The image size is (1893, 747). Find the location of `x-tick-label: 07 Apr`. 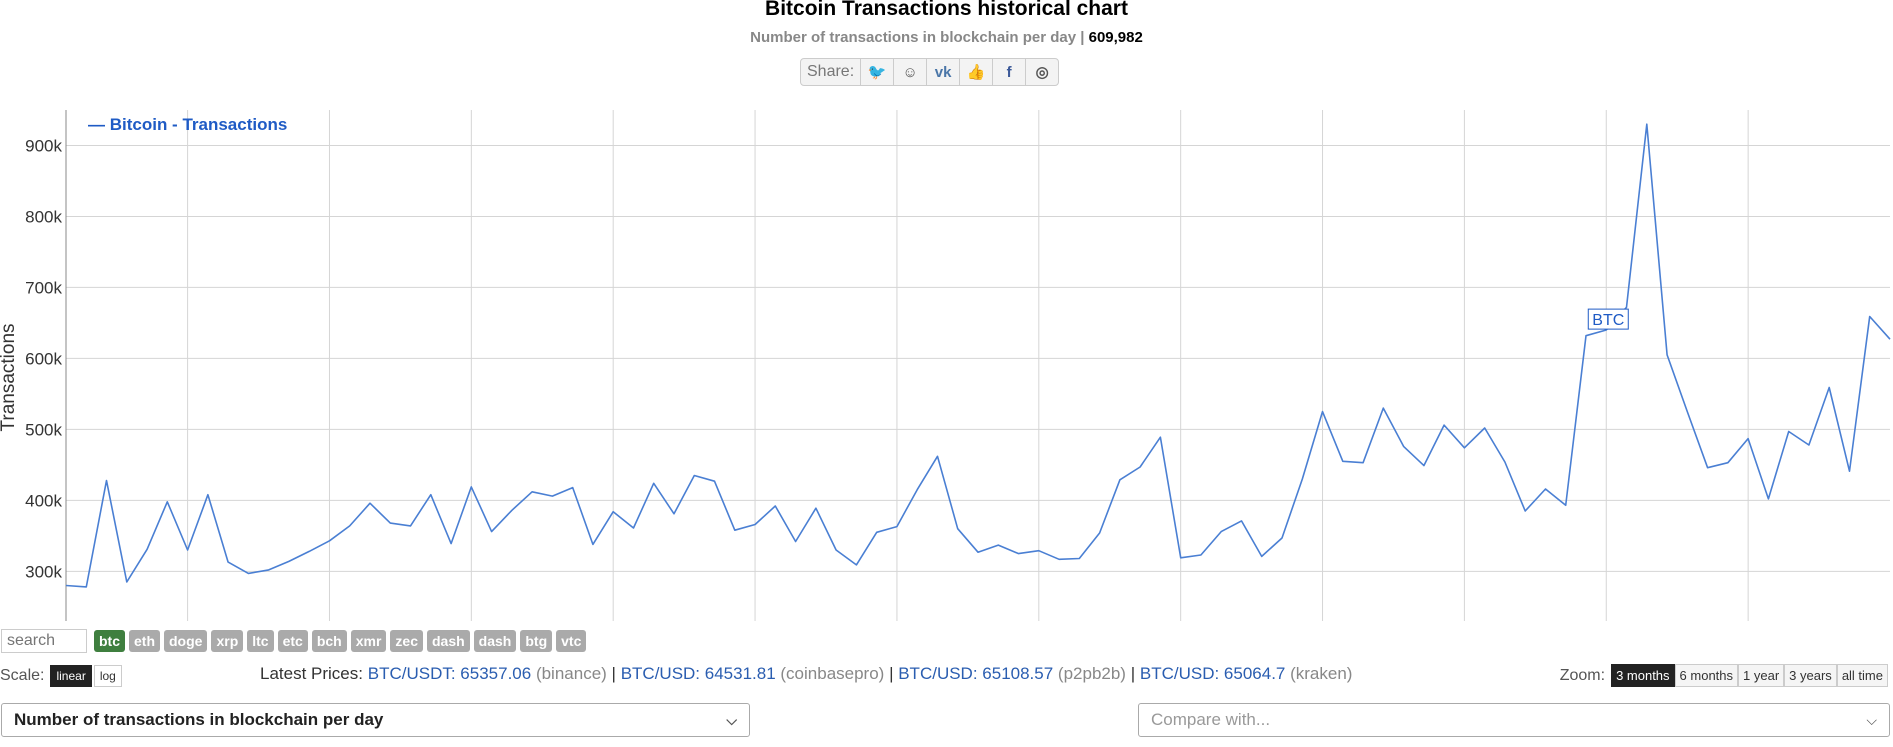

x-tick-label: 07 Apr is located at coordinates (1322, 628).